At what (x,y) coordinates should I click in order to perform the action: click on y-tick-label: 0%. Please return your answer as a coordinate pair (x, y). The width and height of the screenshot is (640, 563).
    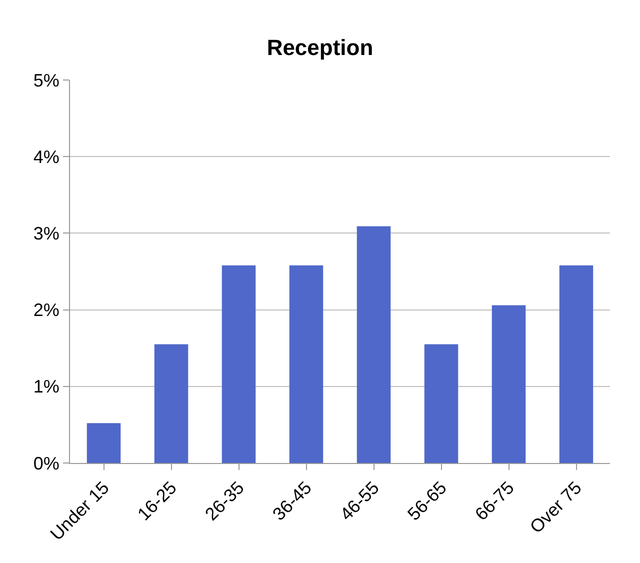
    Looking at the image, I should click on (46, 463).